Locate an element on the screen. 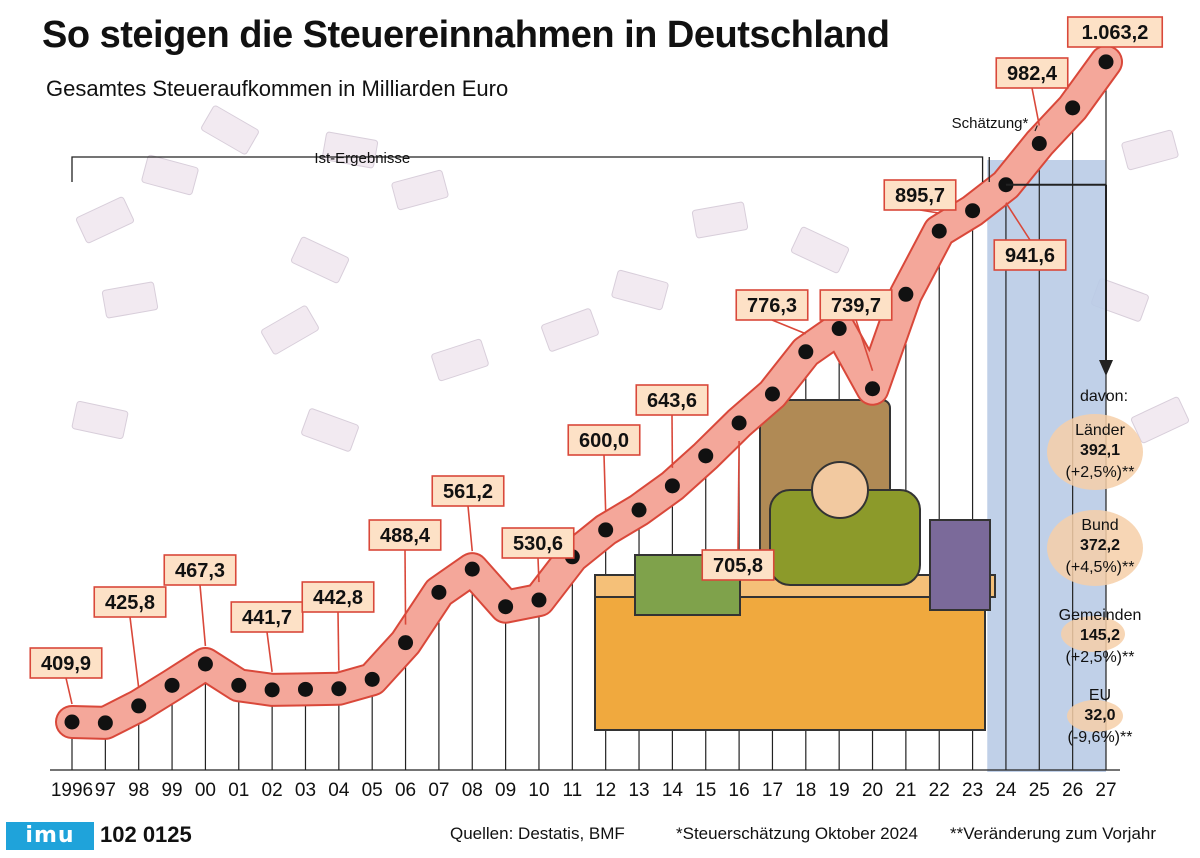 Image resolution: width=1200 pixels, height=858 pixels. data-label: 895,7 is located at coordinates (920, 196).